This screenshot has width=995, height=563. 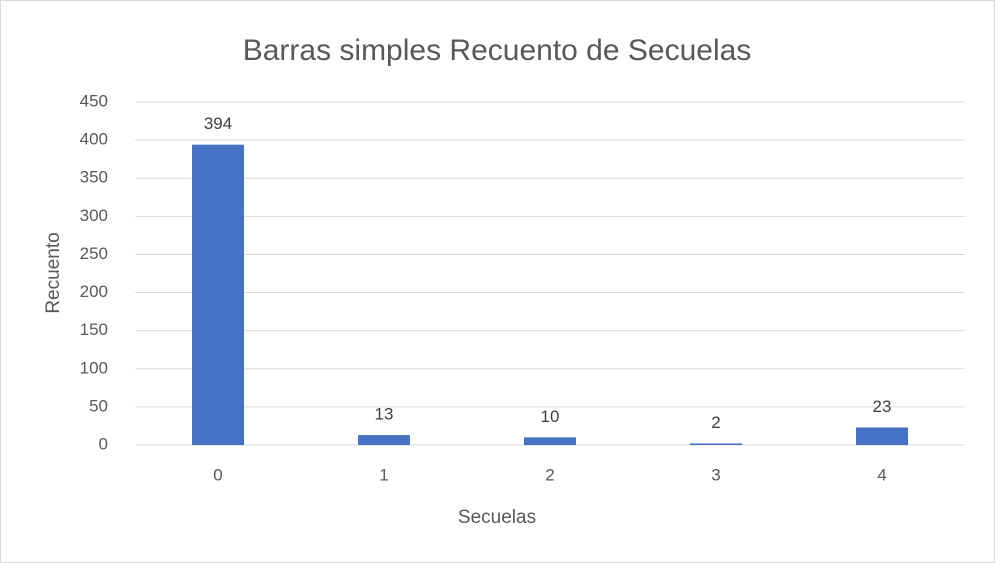 What do you see at coordinates (94, 291) in the screenshot?
I see `y-tick-label: 200` at bounding box center [94, 291].